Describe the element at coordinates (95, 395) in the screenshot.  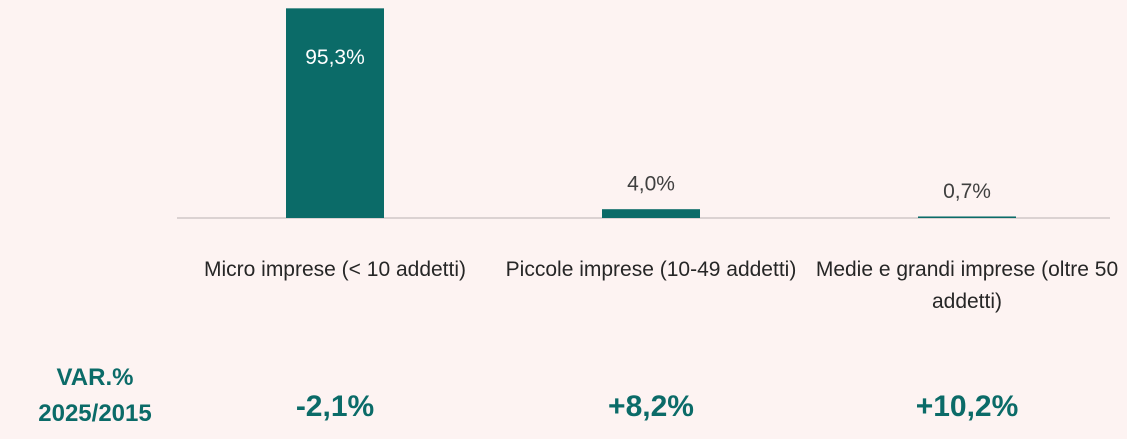
I see `variation-title: VAR.% 2025/2015` at that location.